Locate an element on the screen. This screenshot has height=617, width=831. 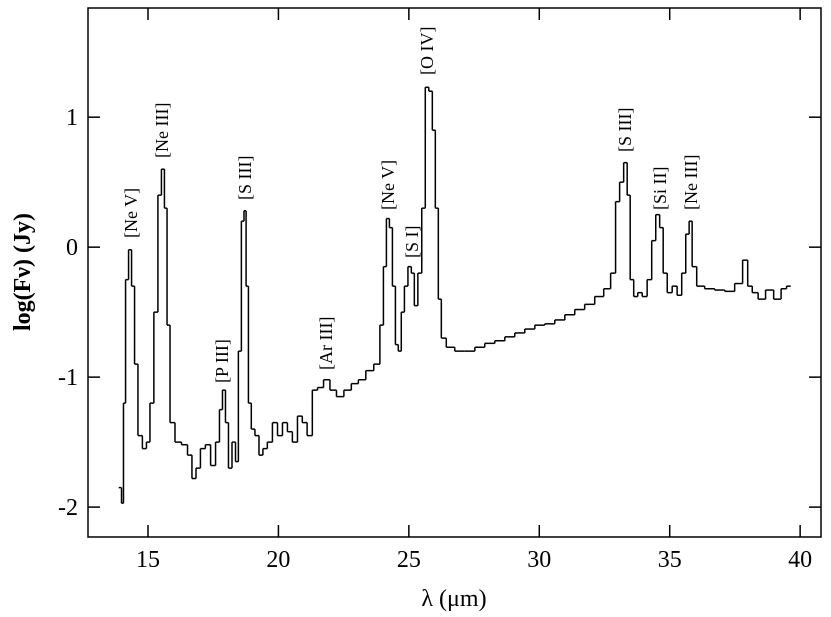
y-tick-label: -1 is located at coordinates (68, 378).